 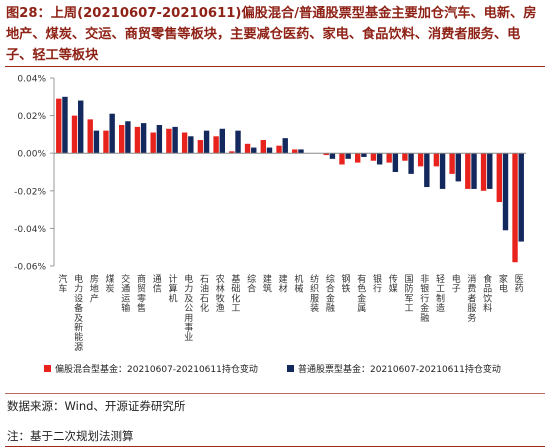 What do you see at coordinates (31, 117) in the screenshot?
I see `y-tick-label: 0.02%` at bounding box center [31, 117].